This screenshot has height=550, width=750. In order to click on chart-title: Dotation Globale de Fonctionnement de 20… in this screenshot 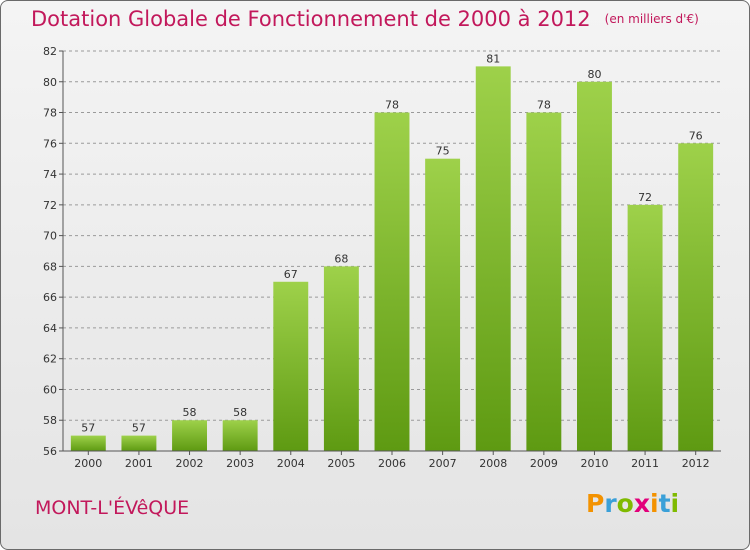, I will do `click(365, 19)`.